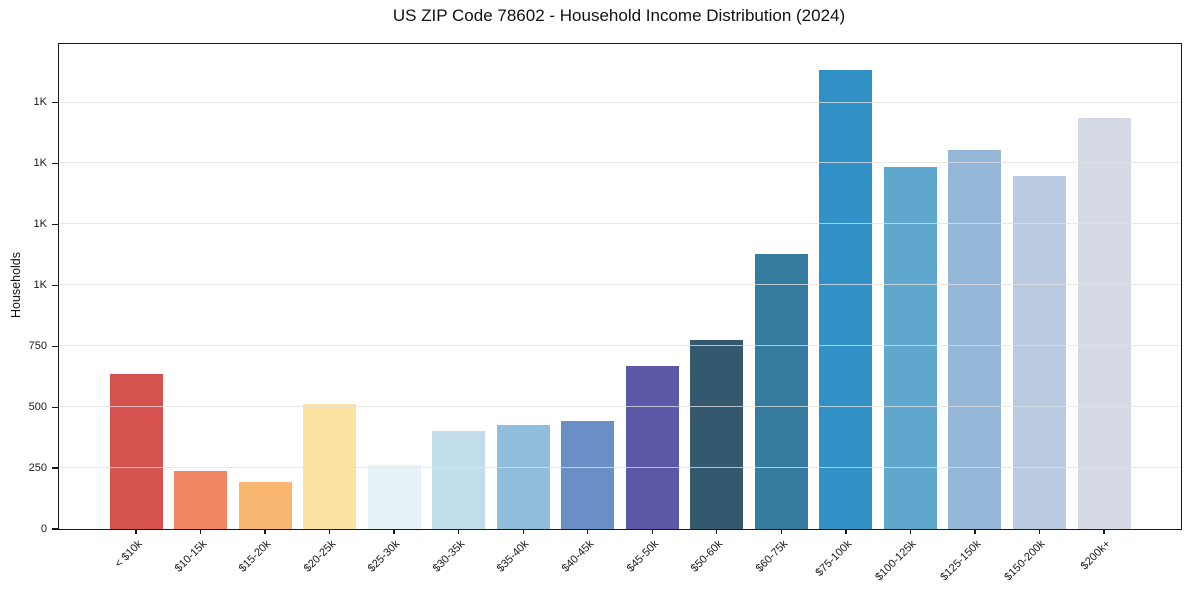 The width and height of the screenshot is (1189, 590). I want to click on x-tick-label-text: $45-50k, so click(642, 556).